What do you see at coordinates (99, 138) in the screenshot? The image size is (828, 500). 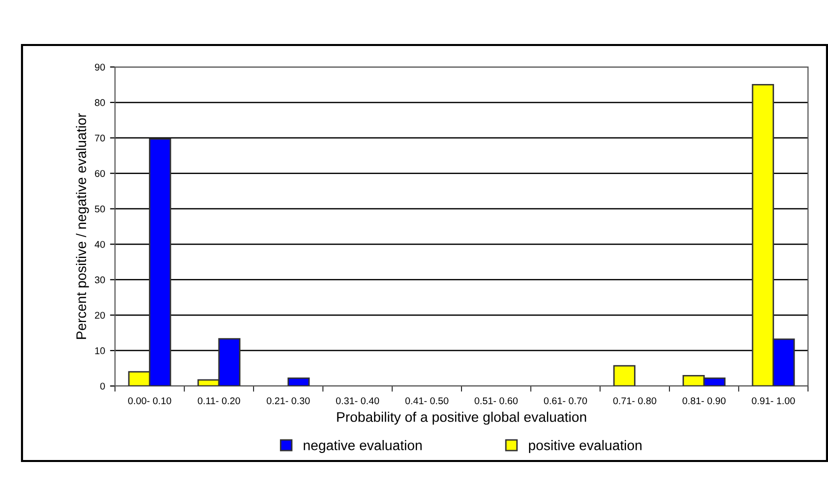 I see `y-tick-label: 70` at bounding box center [99, 138].